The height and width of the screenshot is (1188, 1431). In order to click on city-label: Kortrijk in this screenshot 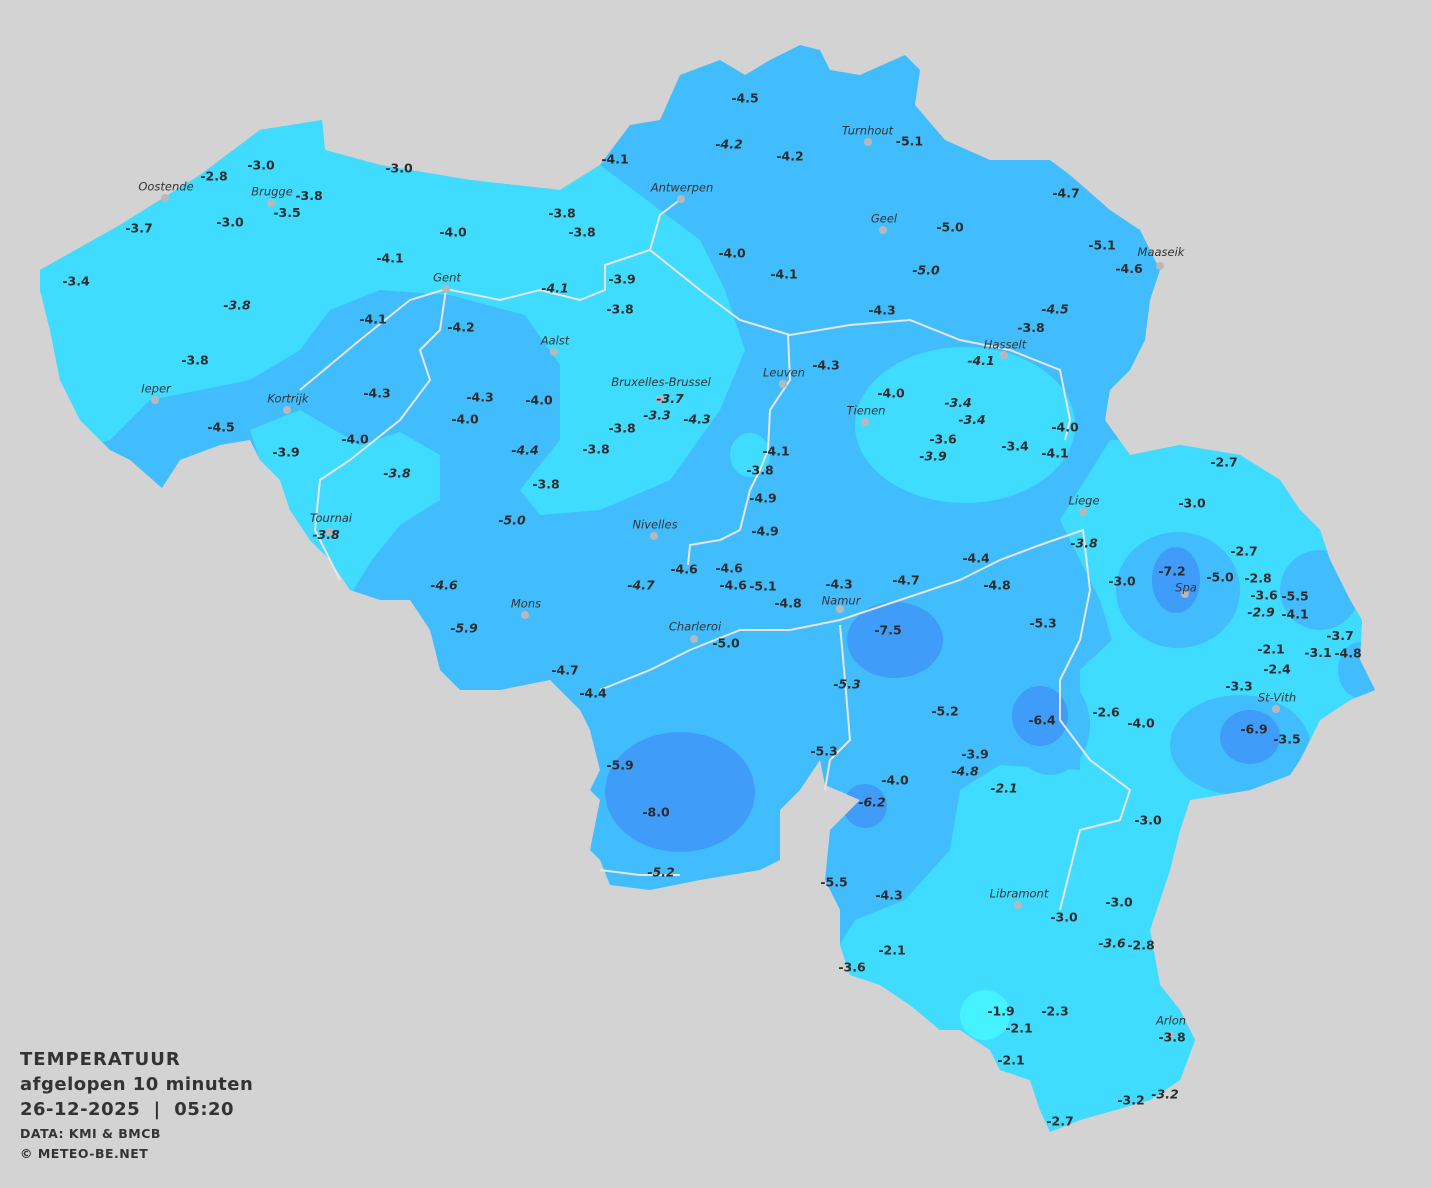, I will do `click(288, 399)`.